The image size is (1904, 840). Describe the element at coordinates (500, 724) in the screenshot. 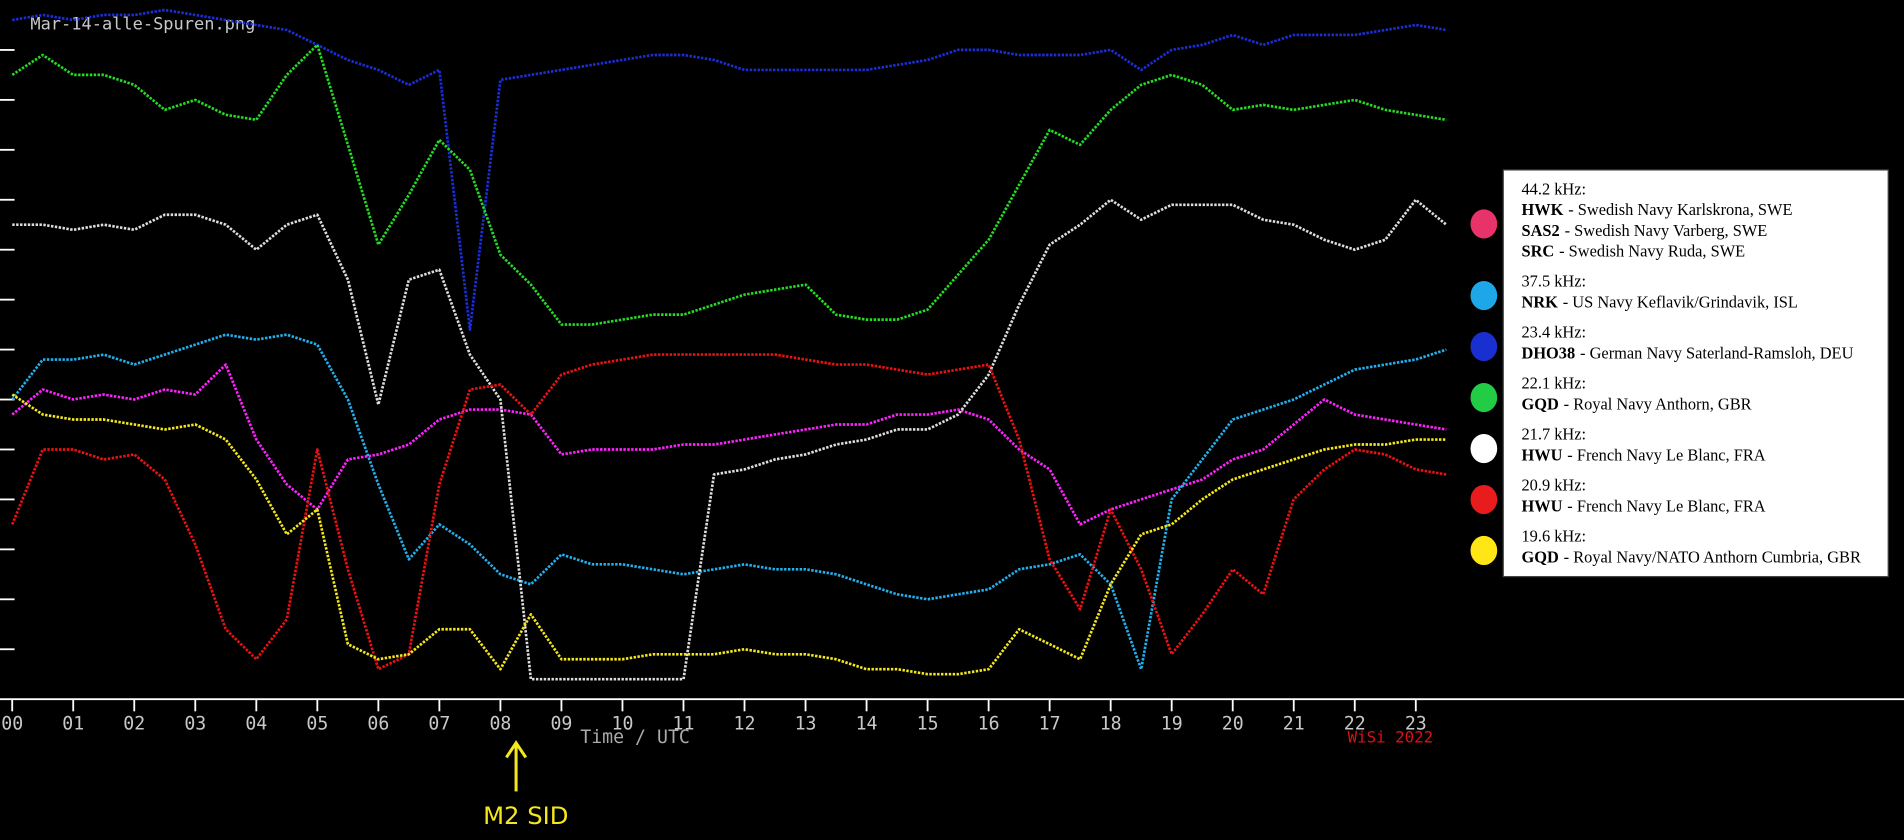

I see `x-tick-label: 08` at that location.